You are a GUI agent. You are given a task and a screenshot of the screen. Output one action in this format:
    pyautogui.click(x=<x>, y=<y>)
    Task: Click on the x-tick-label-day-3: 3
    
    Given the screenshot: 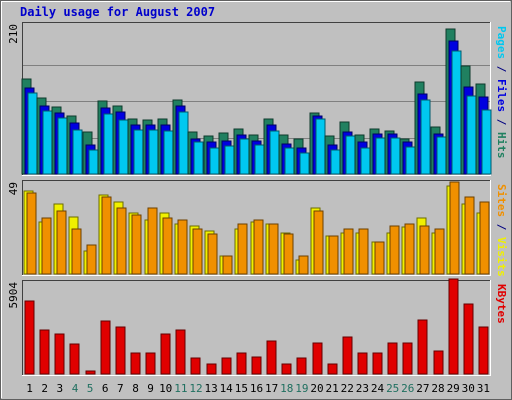 What is the action you would take?
    pyautogui.click(x=59, y=388)
    